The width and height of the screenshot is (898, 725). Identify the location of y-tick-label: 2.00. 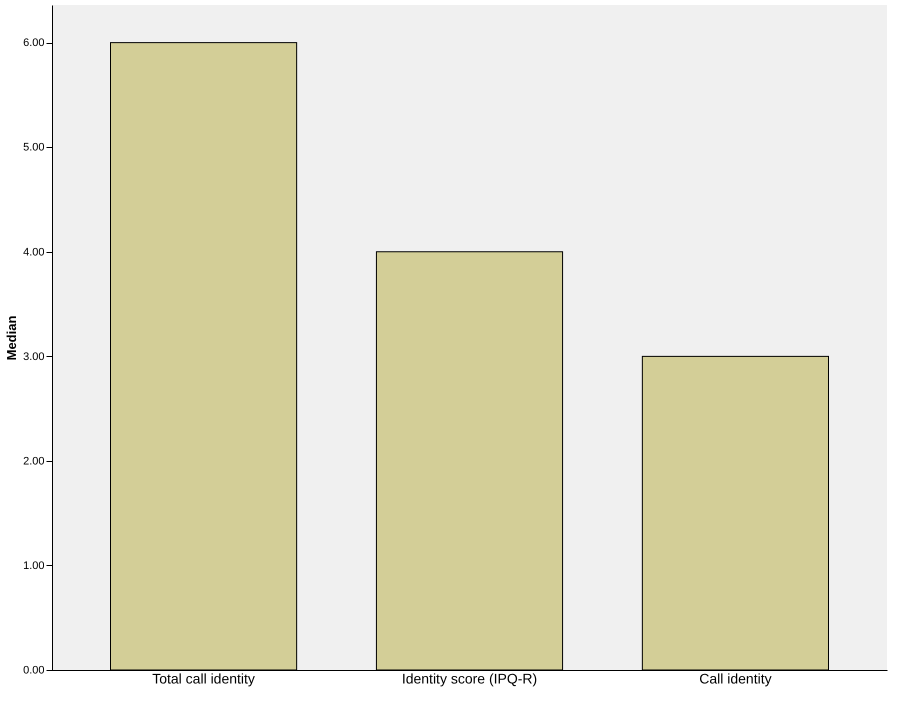
(33, 461).